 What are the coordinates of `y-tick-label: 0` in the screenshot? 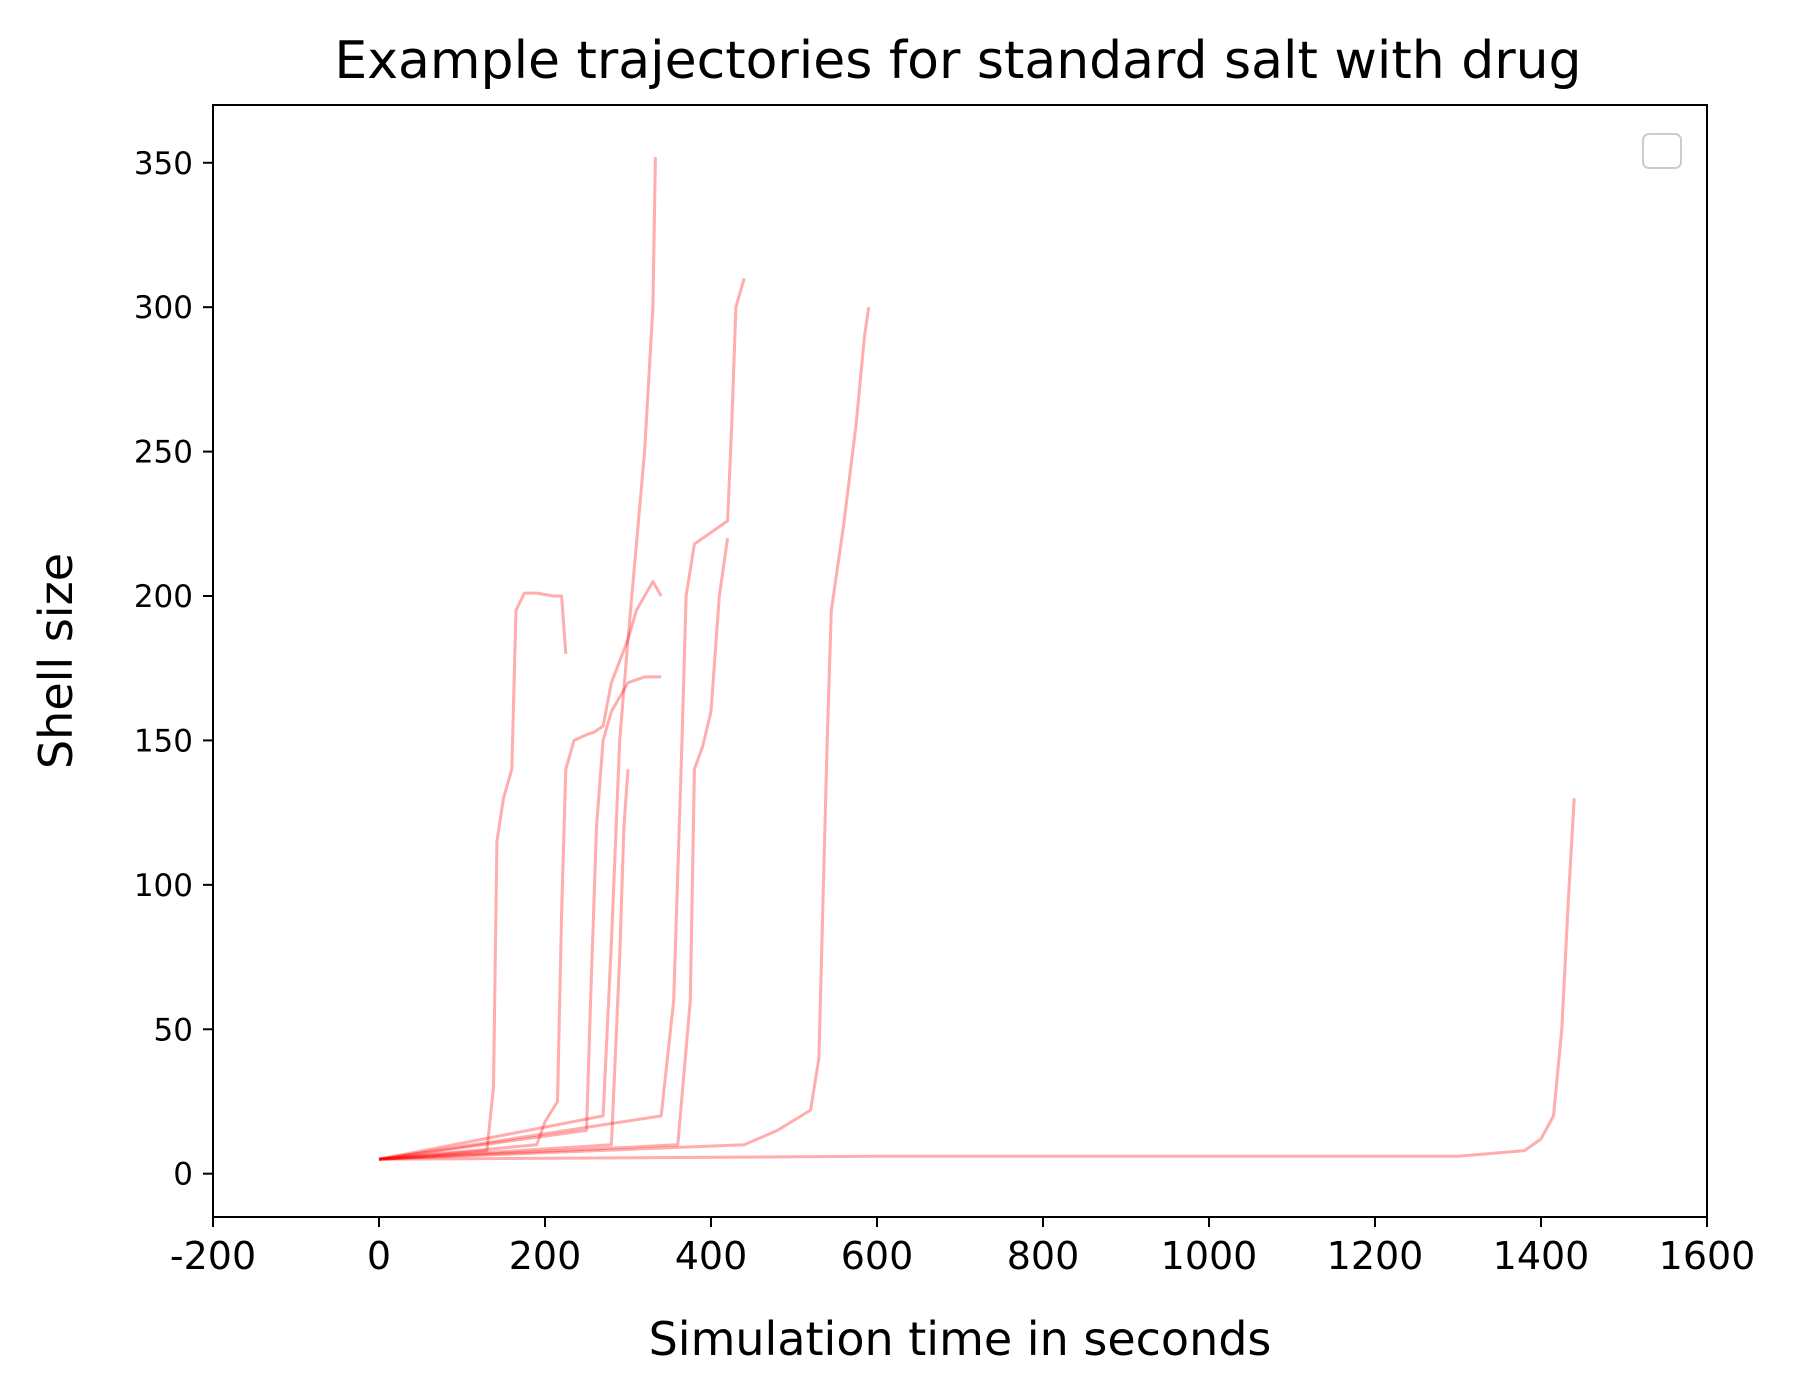 It's located at (183, 1175).